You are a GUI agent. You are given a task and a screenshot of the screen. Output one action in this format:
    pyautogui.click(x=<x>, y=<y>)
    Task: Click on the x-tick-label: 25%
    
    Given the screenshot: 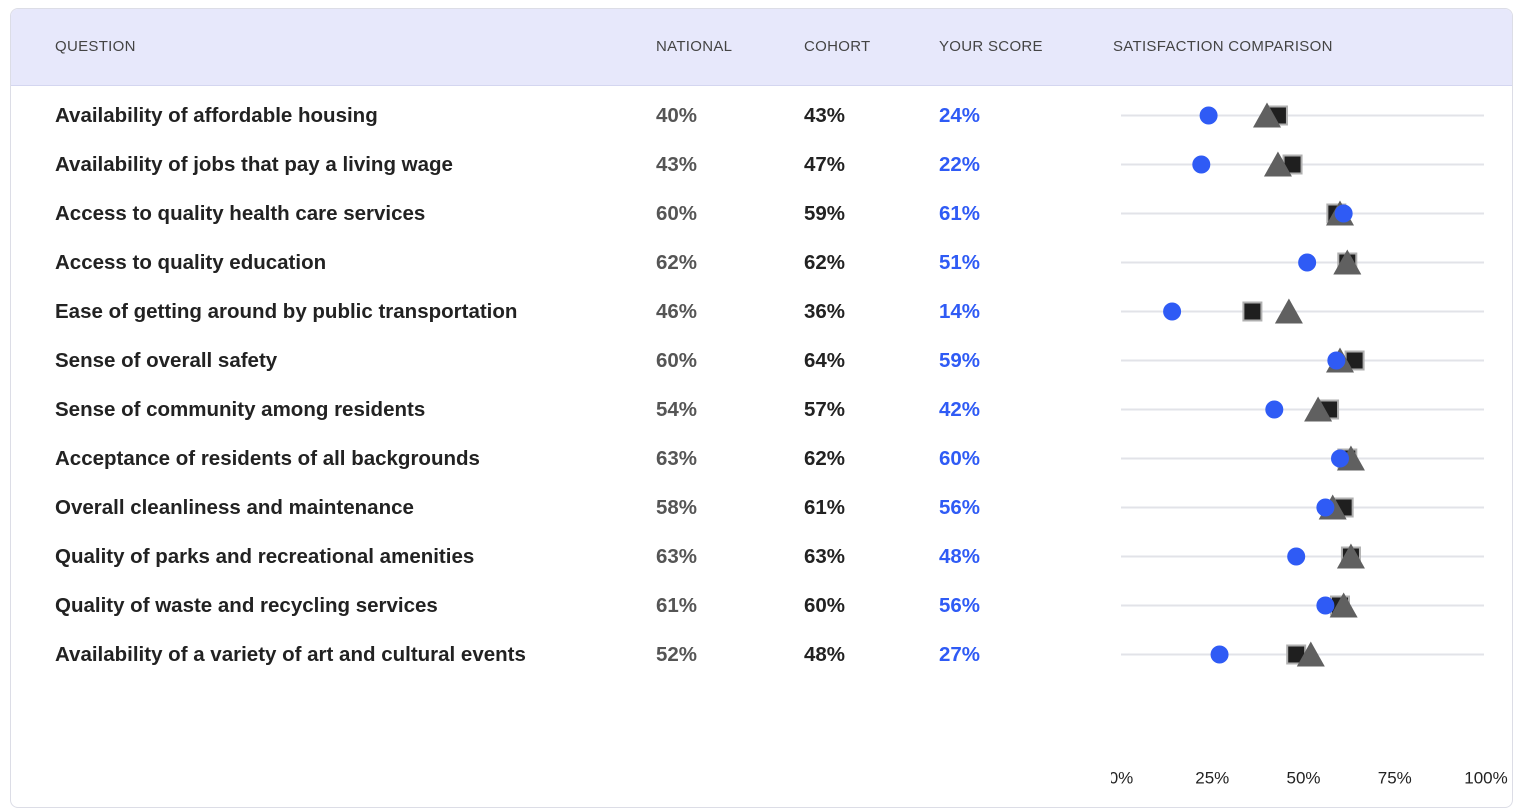 What is the action you would take?
    pyautogui.click(x=1212, y=777)
    